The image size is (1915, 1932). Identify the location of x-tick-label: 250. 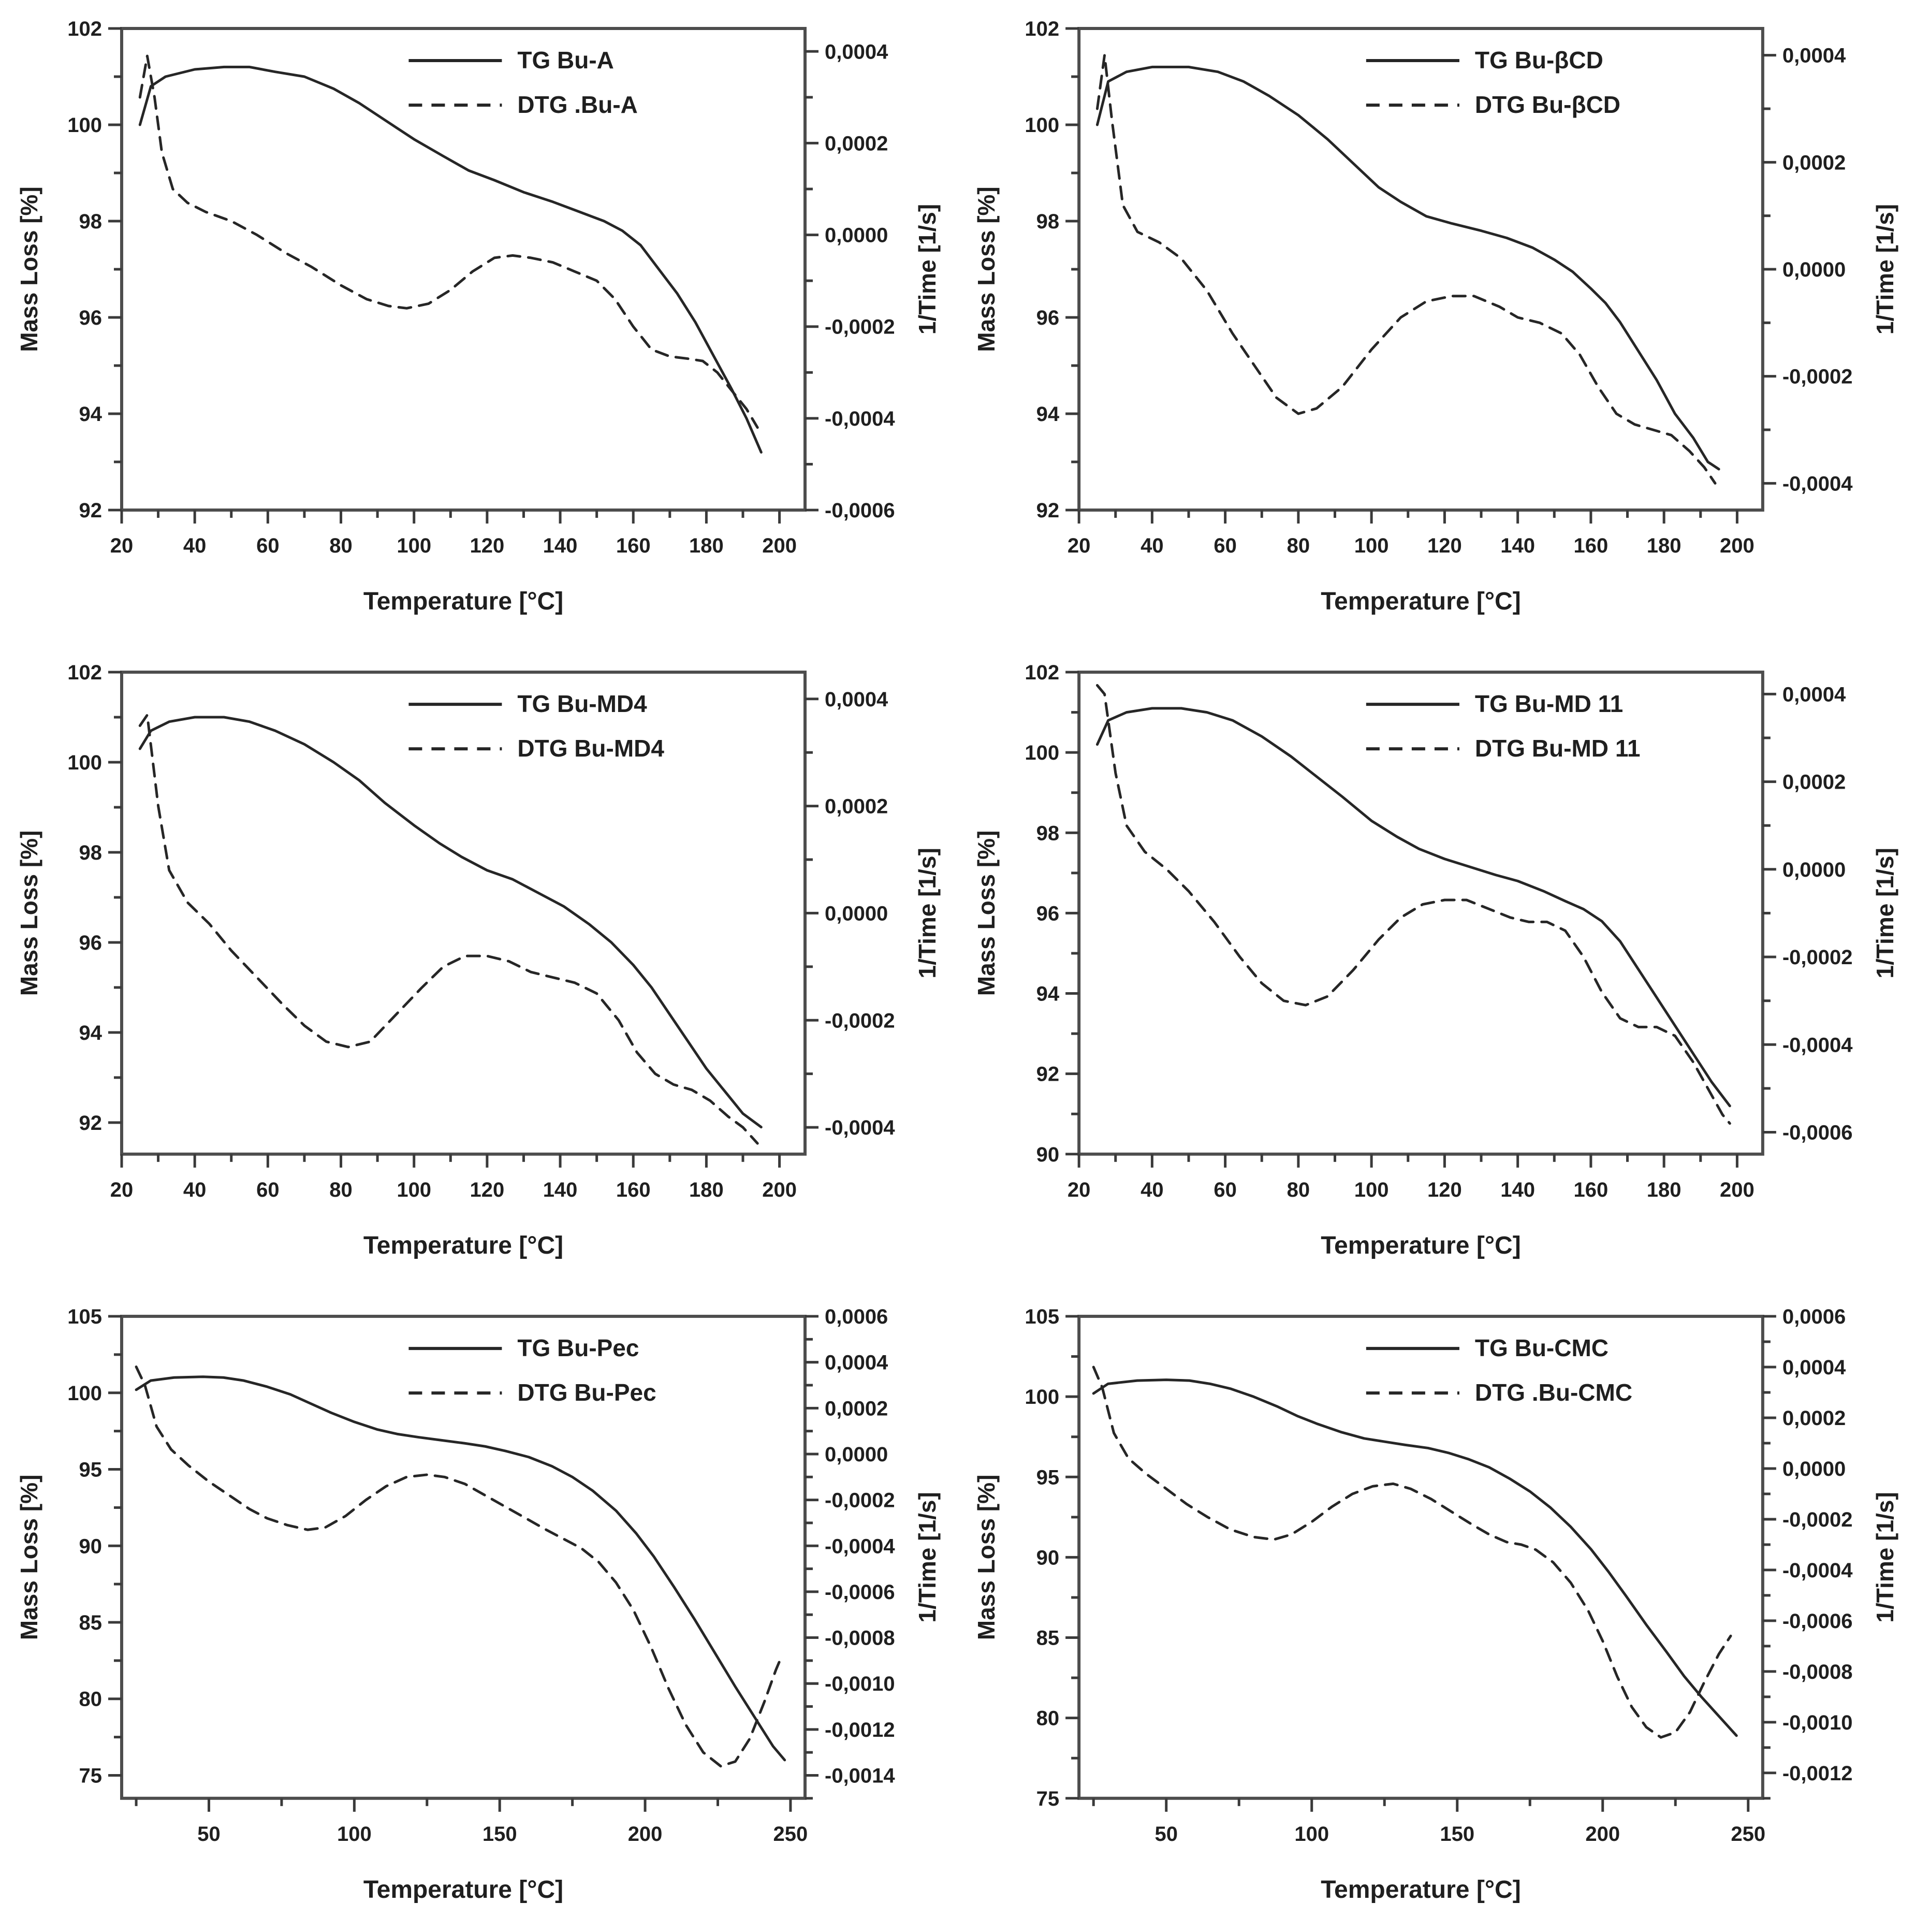
(791, 1834).